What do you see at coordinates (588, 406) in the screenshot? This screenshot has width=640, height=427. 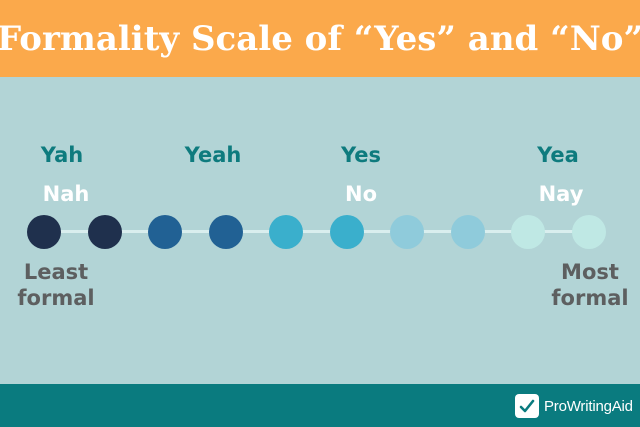 I see `brand-name: ProWritingAid` at bounding box center [588, 406].